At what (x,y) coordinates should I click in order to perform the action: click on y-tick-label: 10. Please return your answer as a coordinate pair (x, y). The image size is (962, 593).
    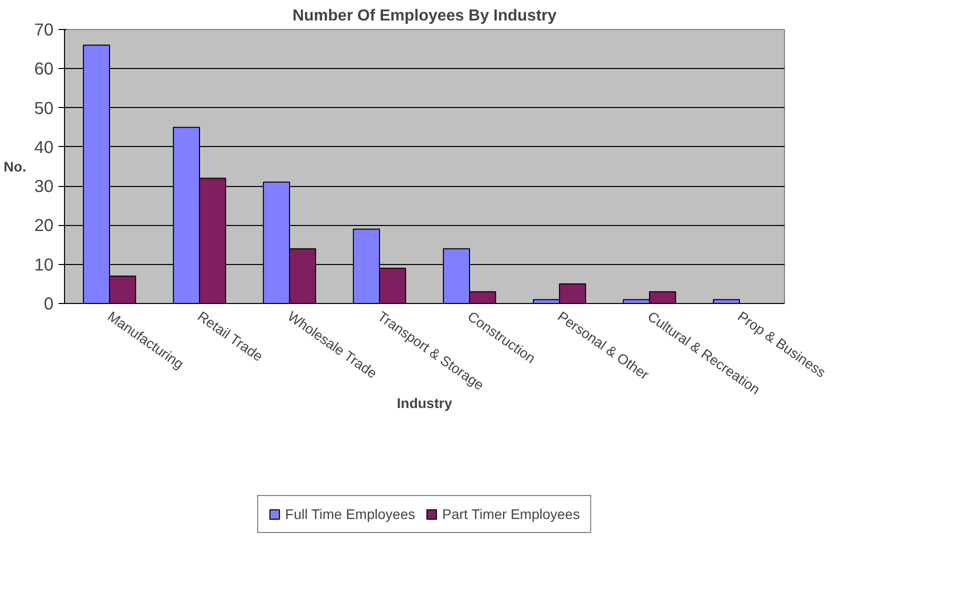
    Looking at the image, I should click on (44, 264).